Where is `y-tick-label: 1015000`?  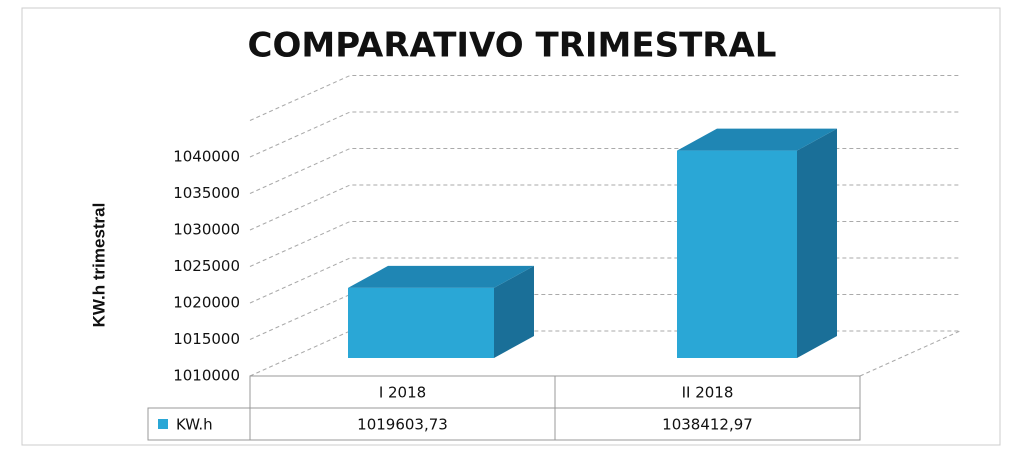 y-tick-label: 1015000 is located at coordinates (206, 339).